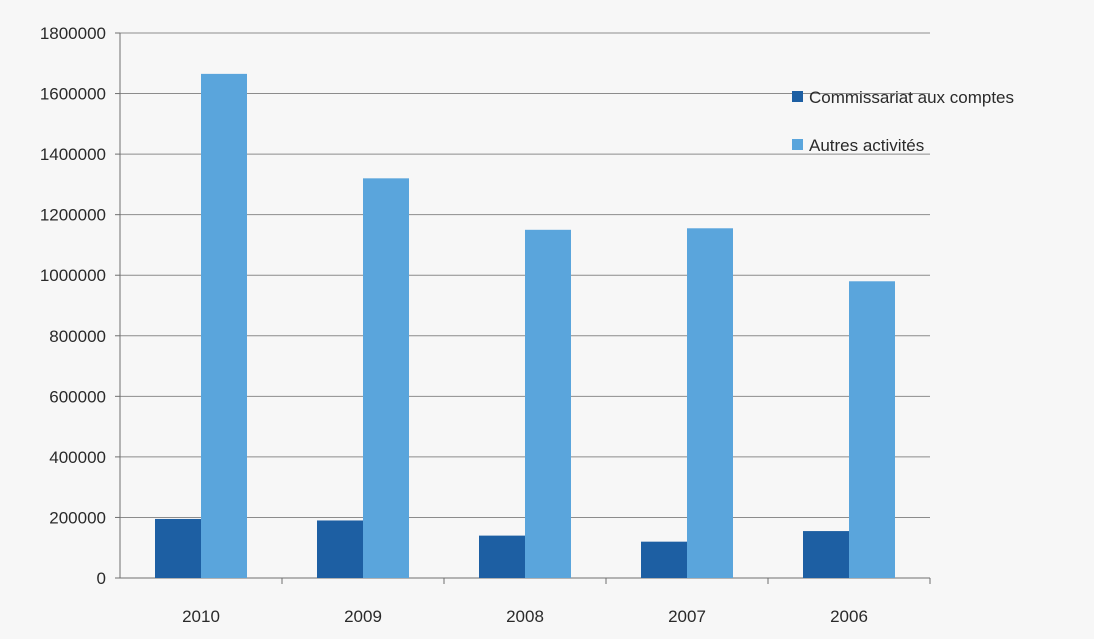  I want to click on y-tick-label: 1600000, so click(73, 94).